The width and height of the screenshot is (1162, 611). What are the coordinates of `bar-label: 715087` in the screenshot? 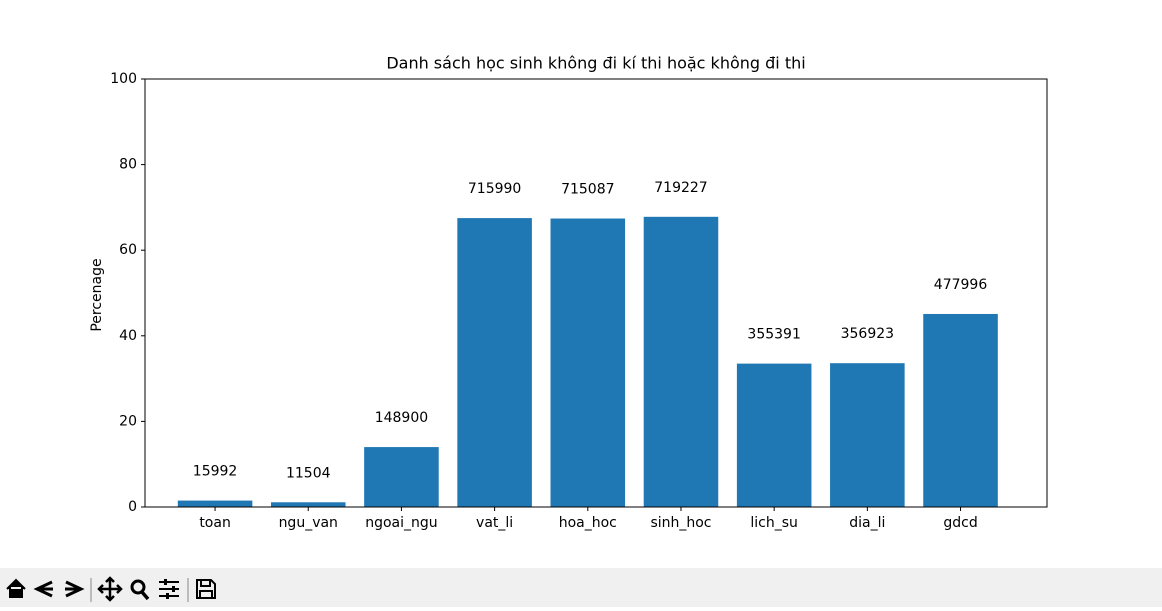 It's located at (587, 190).